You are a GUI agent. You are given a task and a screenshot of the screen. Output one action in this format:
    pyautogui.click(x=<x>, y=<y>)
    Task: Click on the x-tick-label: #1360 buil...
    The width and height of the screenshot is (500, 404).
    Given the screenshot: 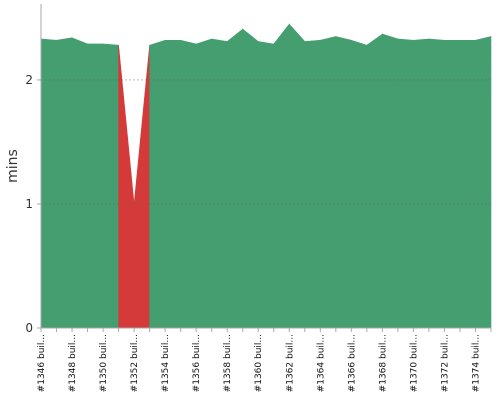 What is the action you would take?
    pyautogui.click(x=259, y=363)
    